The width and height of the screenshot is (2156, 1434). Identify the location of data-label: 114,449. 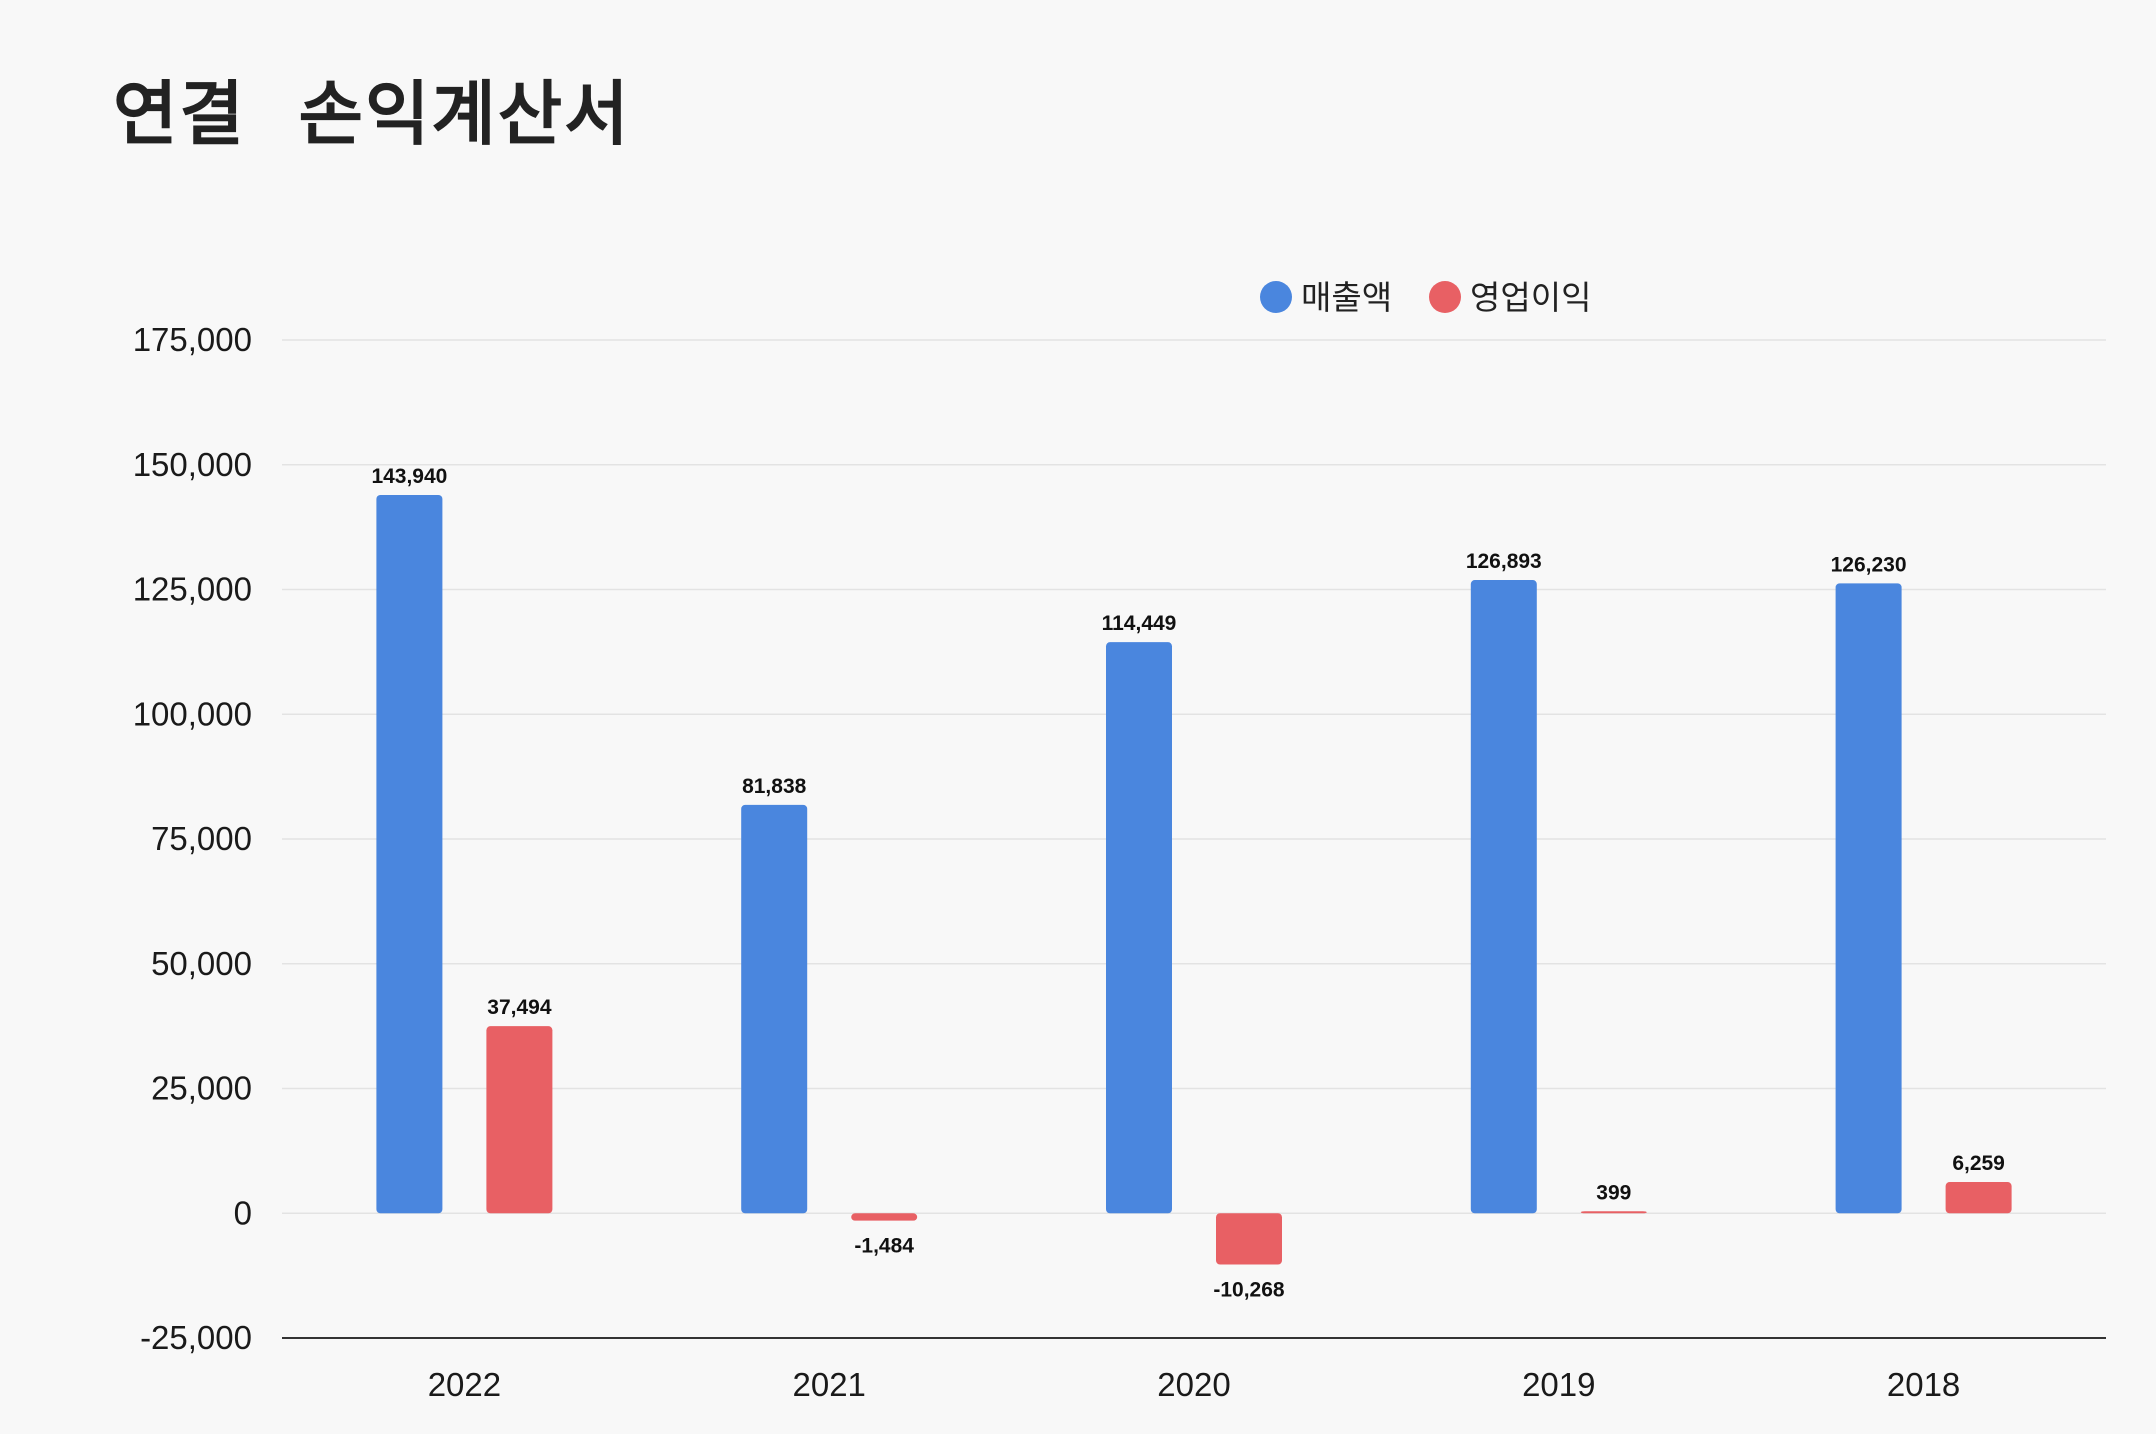
(1139, 623).